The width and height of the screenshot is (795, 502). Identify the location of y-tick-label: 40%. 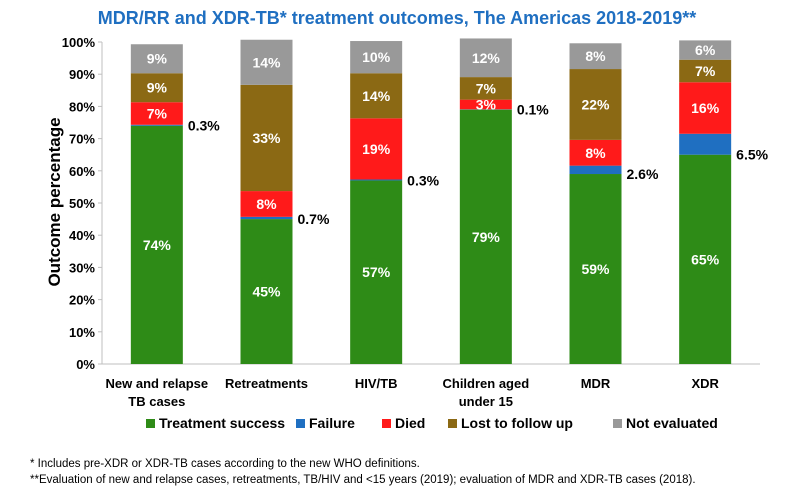
(82, 235).